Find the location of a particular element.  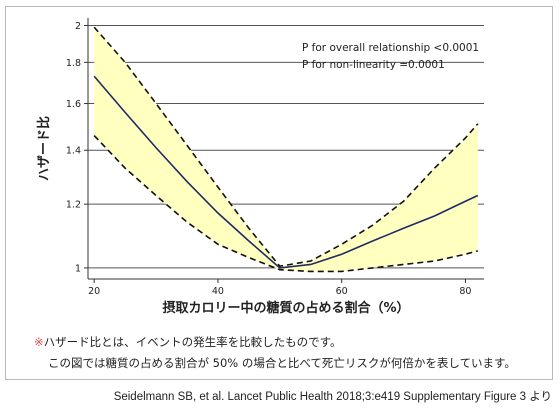

y-tick-label: 1 is located at coordinates (78, 268).